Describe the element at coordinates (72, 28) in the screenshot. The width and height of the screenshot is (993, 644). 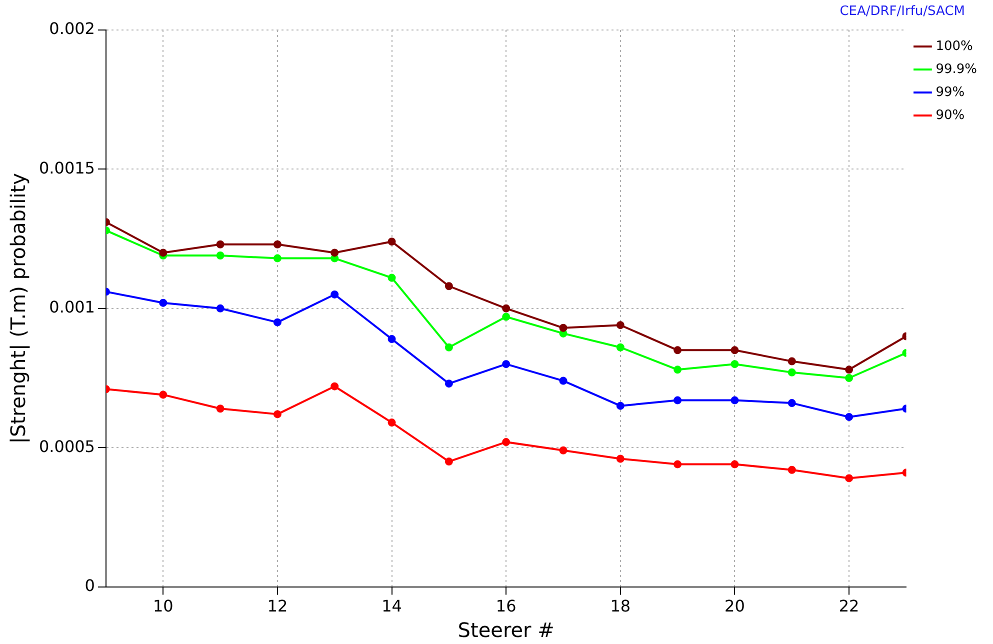
I see `y-tick-label: 0.002` at that location.